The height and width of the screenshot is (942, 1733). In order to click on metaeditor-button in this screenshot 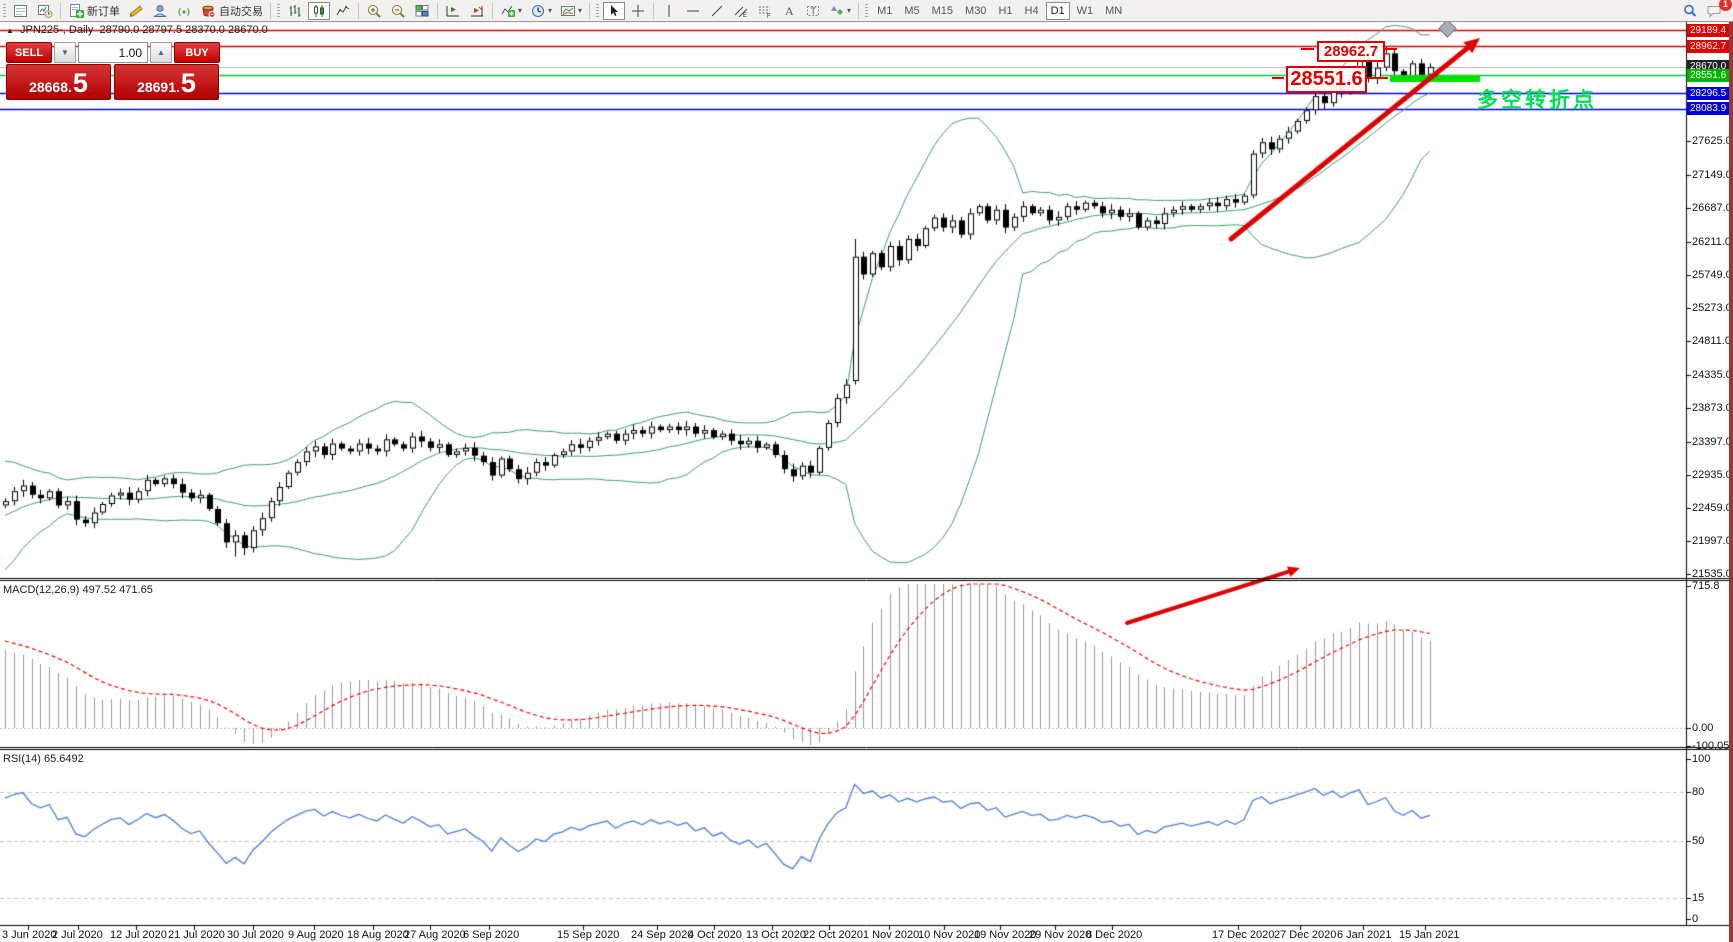, I will do `click(136, 11)`.